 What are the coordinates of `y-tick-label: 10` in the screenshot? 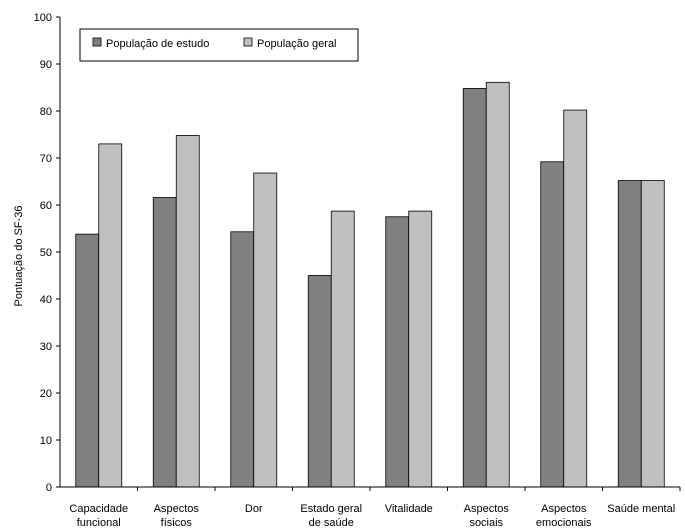 It's located at (46, 441).